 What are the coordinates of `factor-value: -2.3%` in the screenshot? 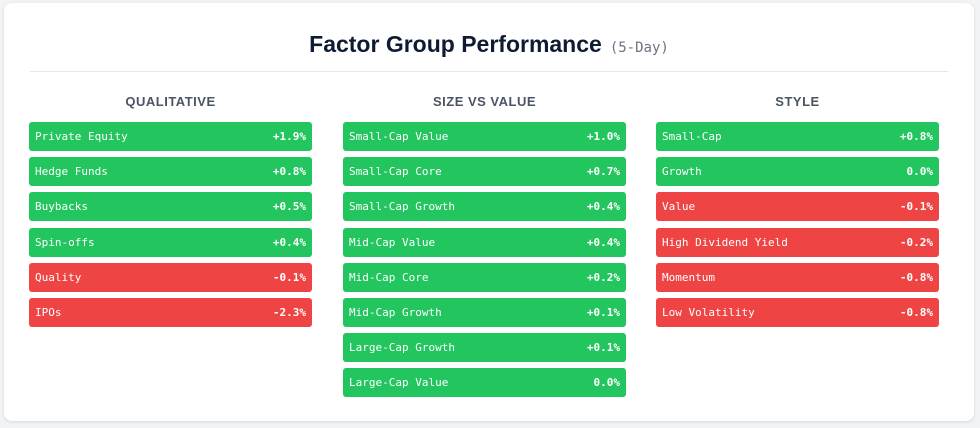 It's located at (289, 312).